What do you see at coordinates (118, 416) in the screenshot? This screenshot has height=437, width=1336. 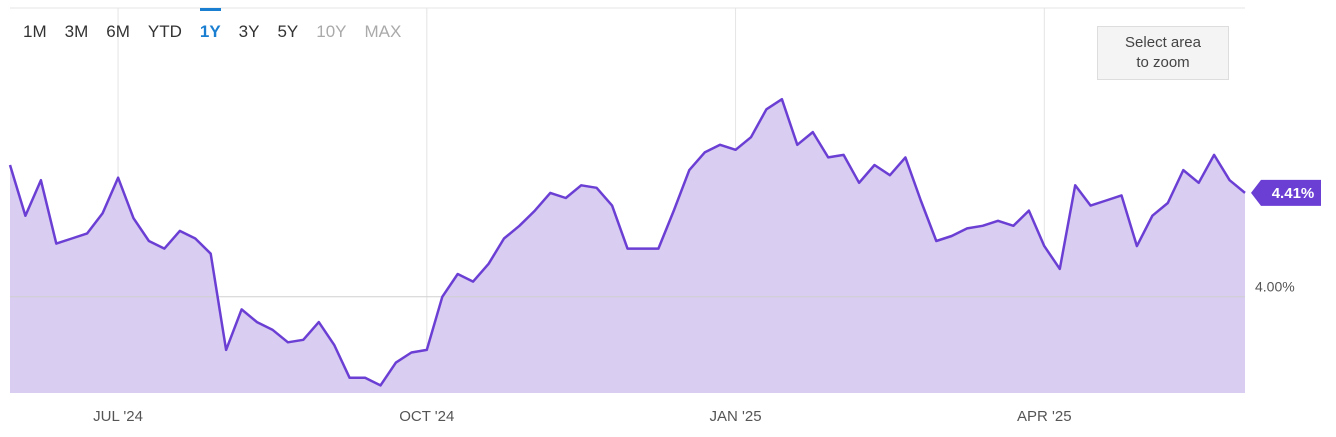 I see `x-tick-label: JUL '24` at bounding box center [118, 416].